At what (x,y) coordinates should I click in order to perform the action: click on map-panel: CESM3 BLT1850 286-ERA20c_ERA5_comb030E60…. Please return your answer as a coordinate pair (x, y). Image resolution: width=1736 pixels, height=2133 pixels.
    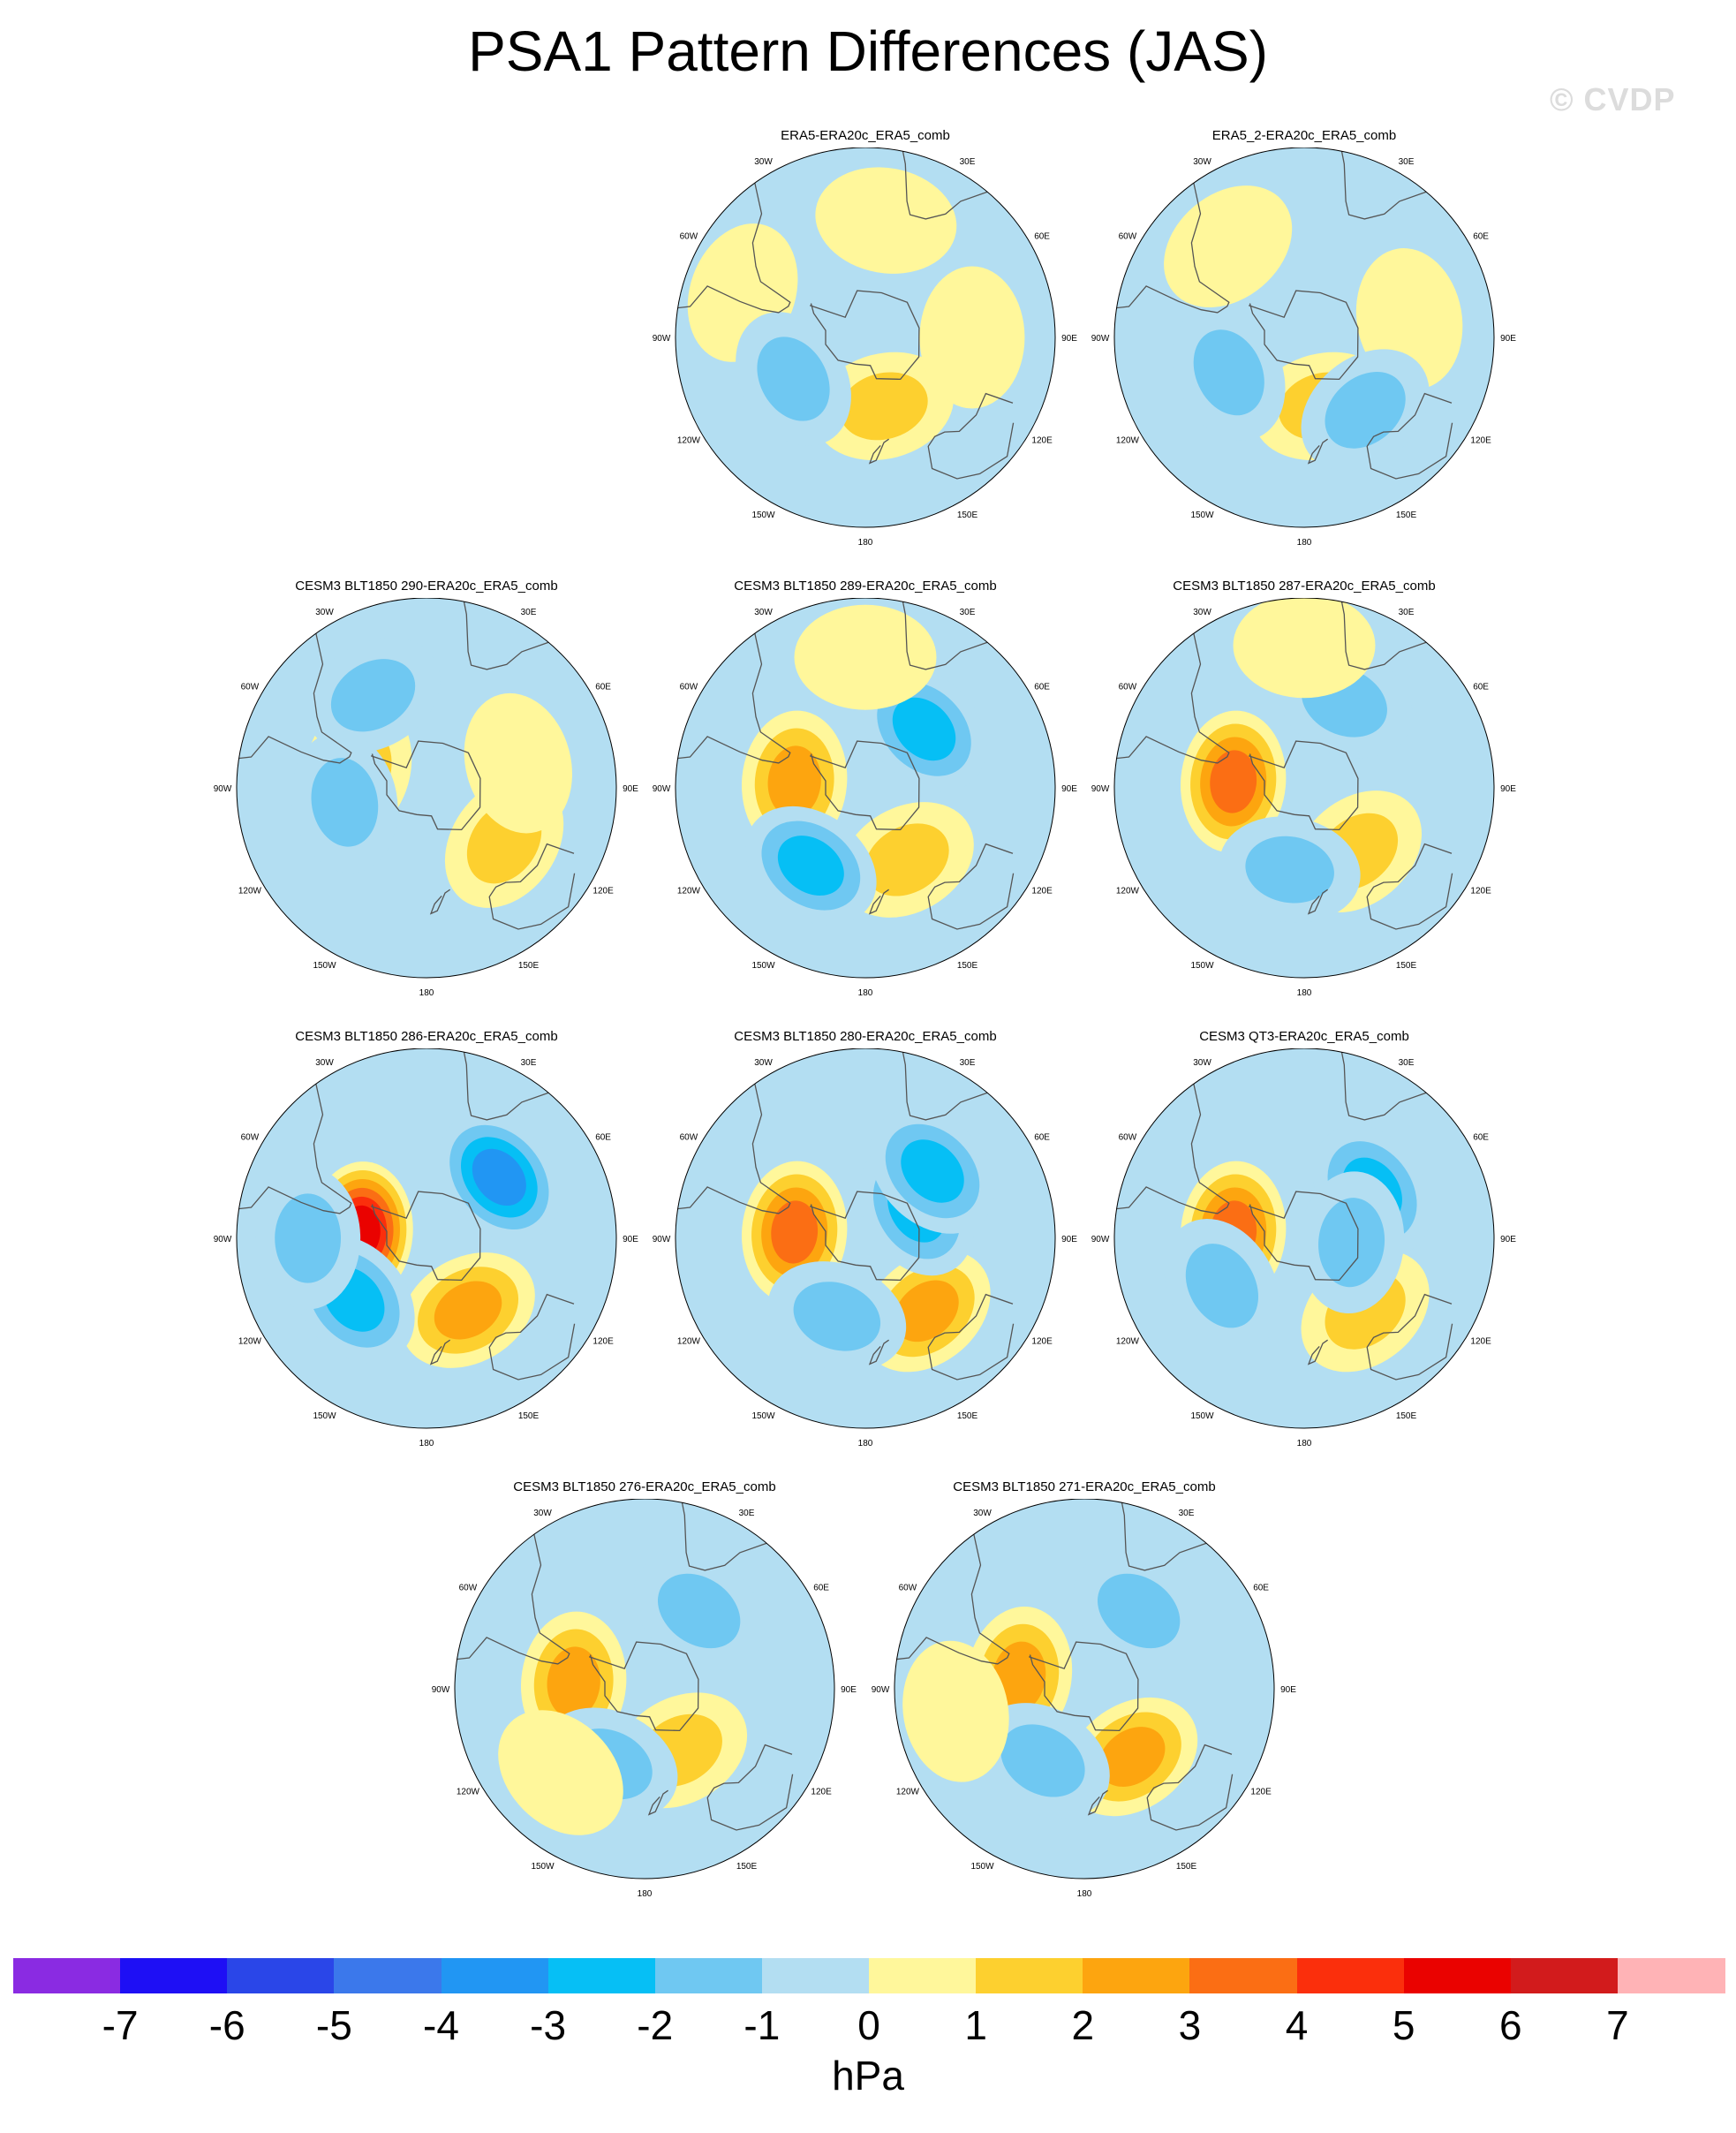
    Looking at the image, I should click on (427, 1250).